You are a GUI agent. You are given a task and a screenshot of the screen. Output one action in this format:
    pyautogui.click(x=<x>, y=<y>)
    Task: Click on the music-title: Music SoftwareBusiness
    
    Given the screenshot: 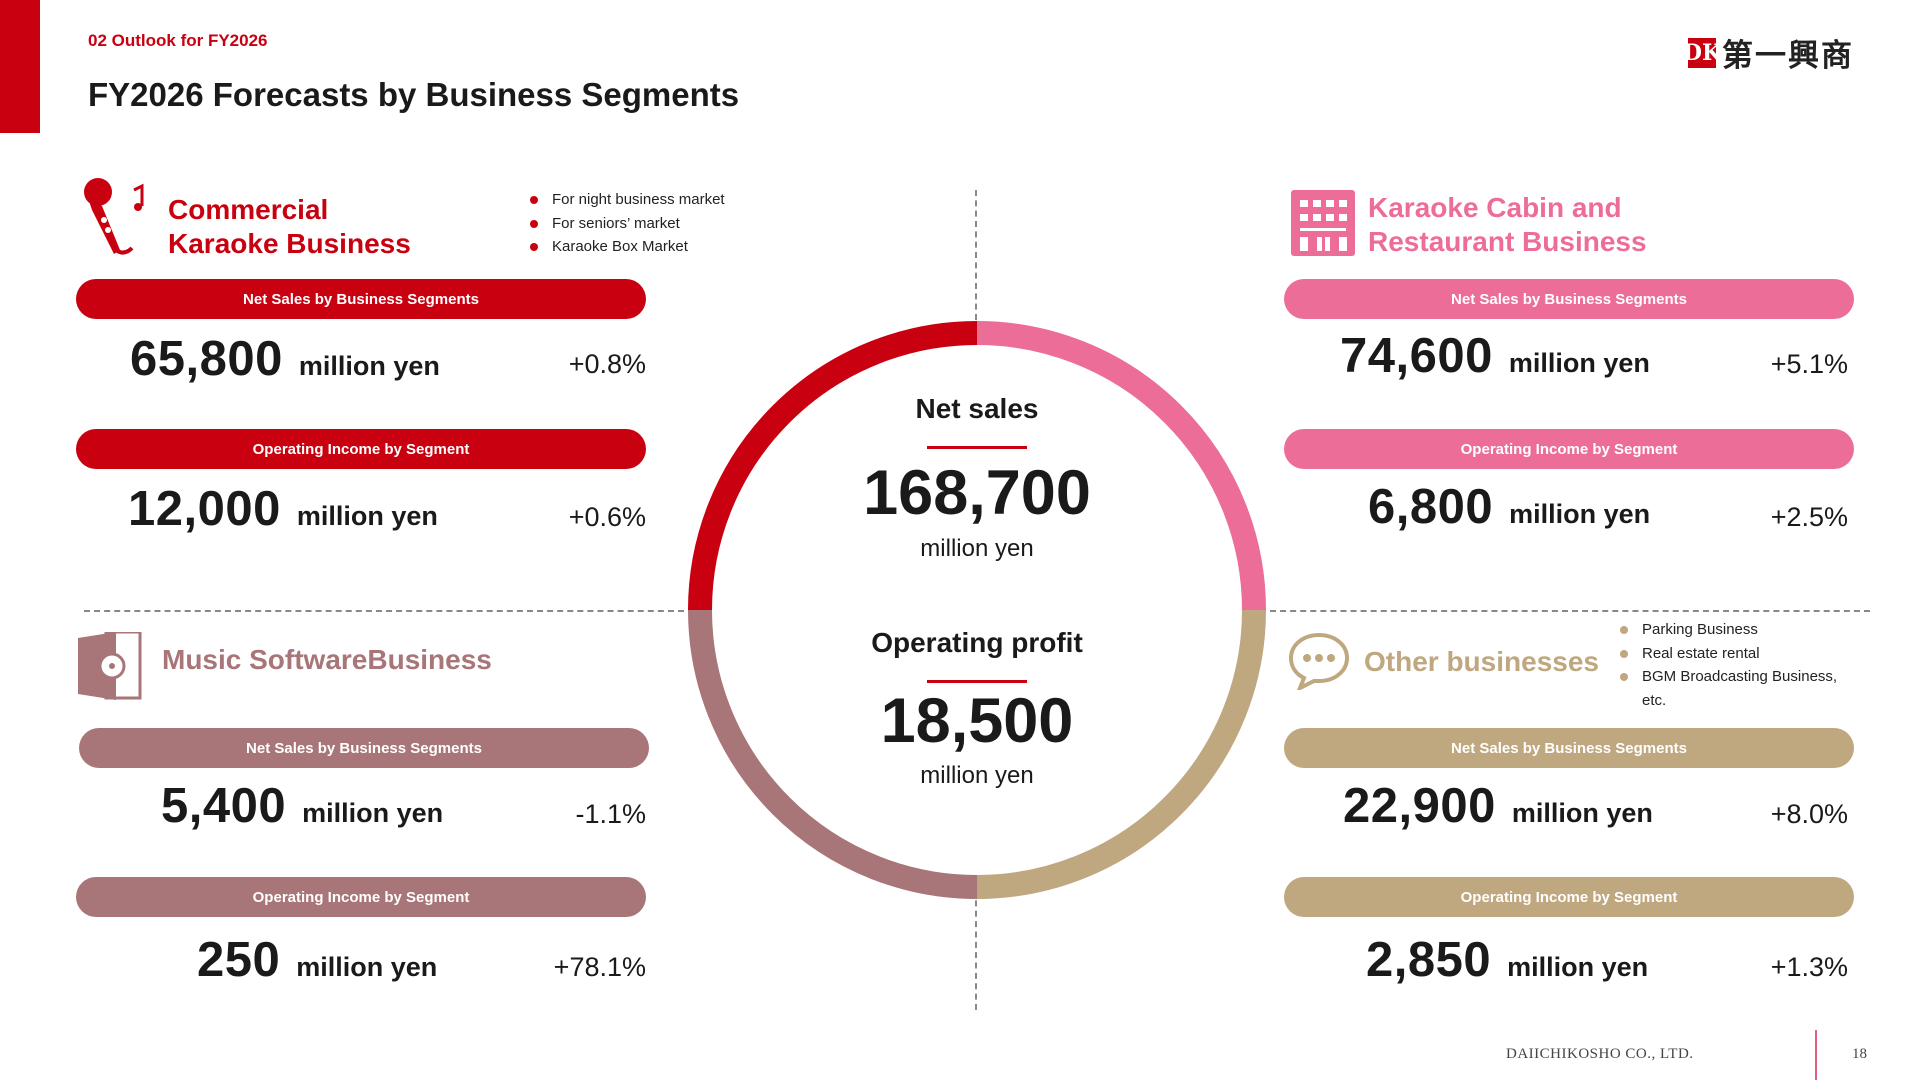 What is the action you would take?
    pyautogui.click(x=327, y=659)
    